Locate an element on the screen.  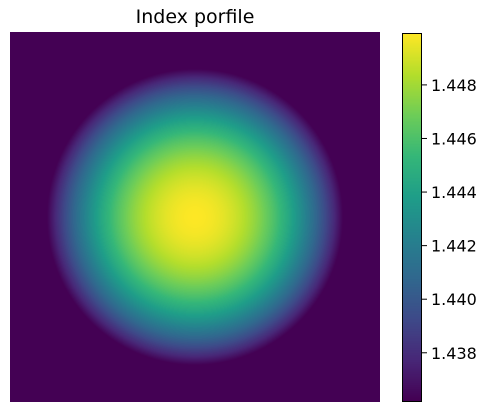
colorbar-gradient is located at coordinates (412, 217).